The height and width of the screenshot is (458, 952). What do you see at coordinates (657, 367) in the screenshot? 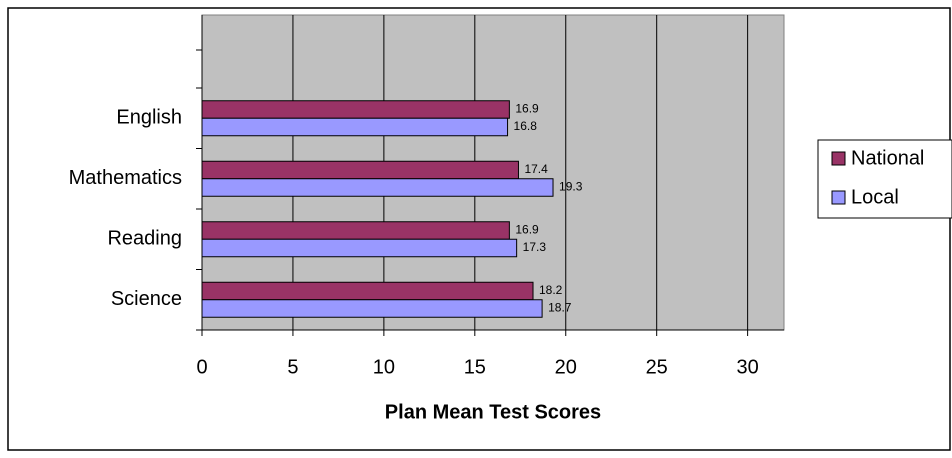
I see `x-tick-label: 25` at bounding box center [657, 367].